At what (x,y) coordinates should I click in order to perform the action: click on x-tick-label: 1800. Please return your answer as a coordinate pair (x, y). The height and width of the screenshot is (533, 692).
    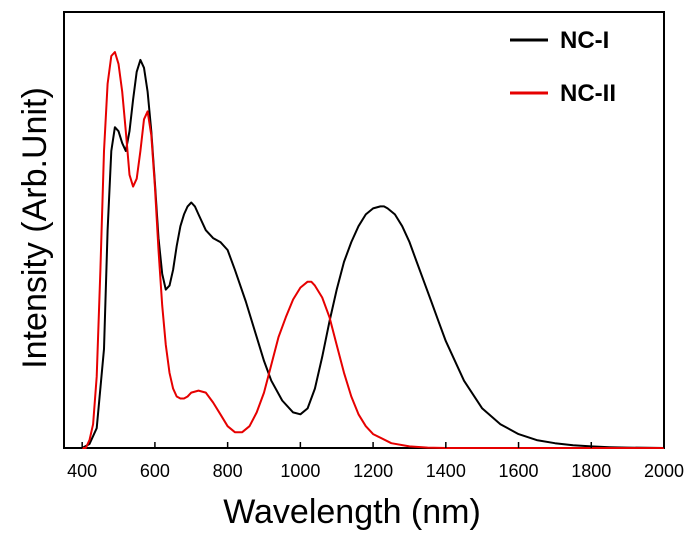
    Looking at the image, I should click on (591, 471).